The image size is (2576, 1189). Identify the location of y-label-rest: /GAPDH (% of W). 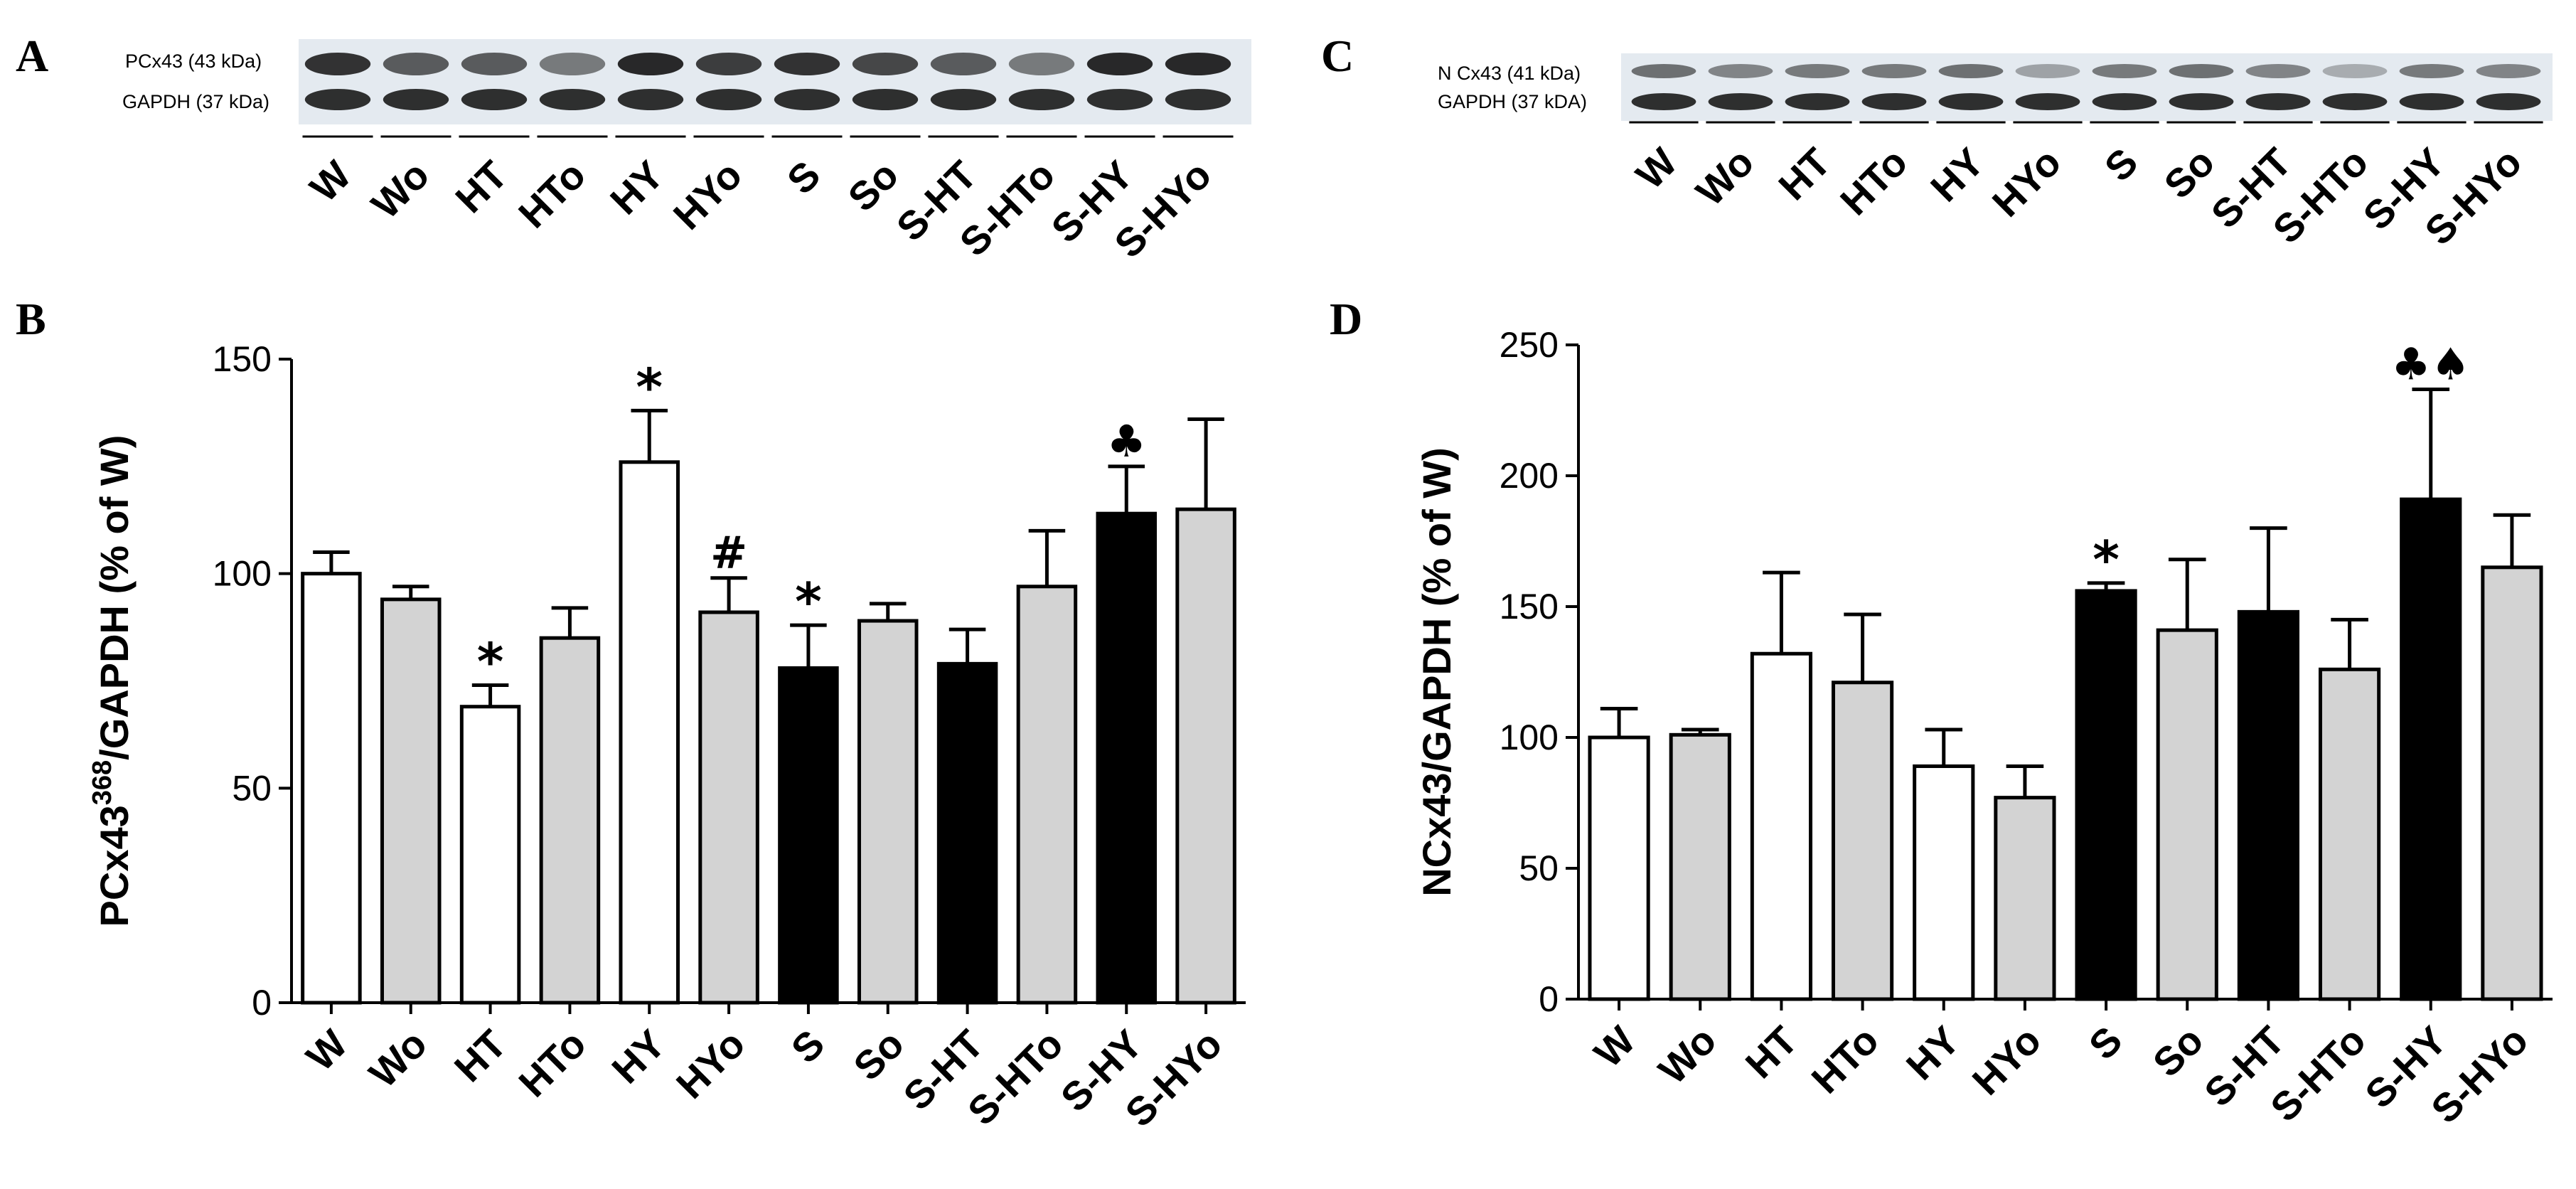
(114, 597).